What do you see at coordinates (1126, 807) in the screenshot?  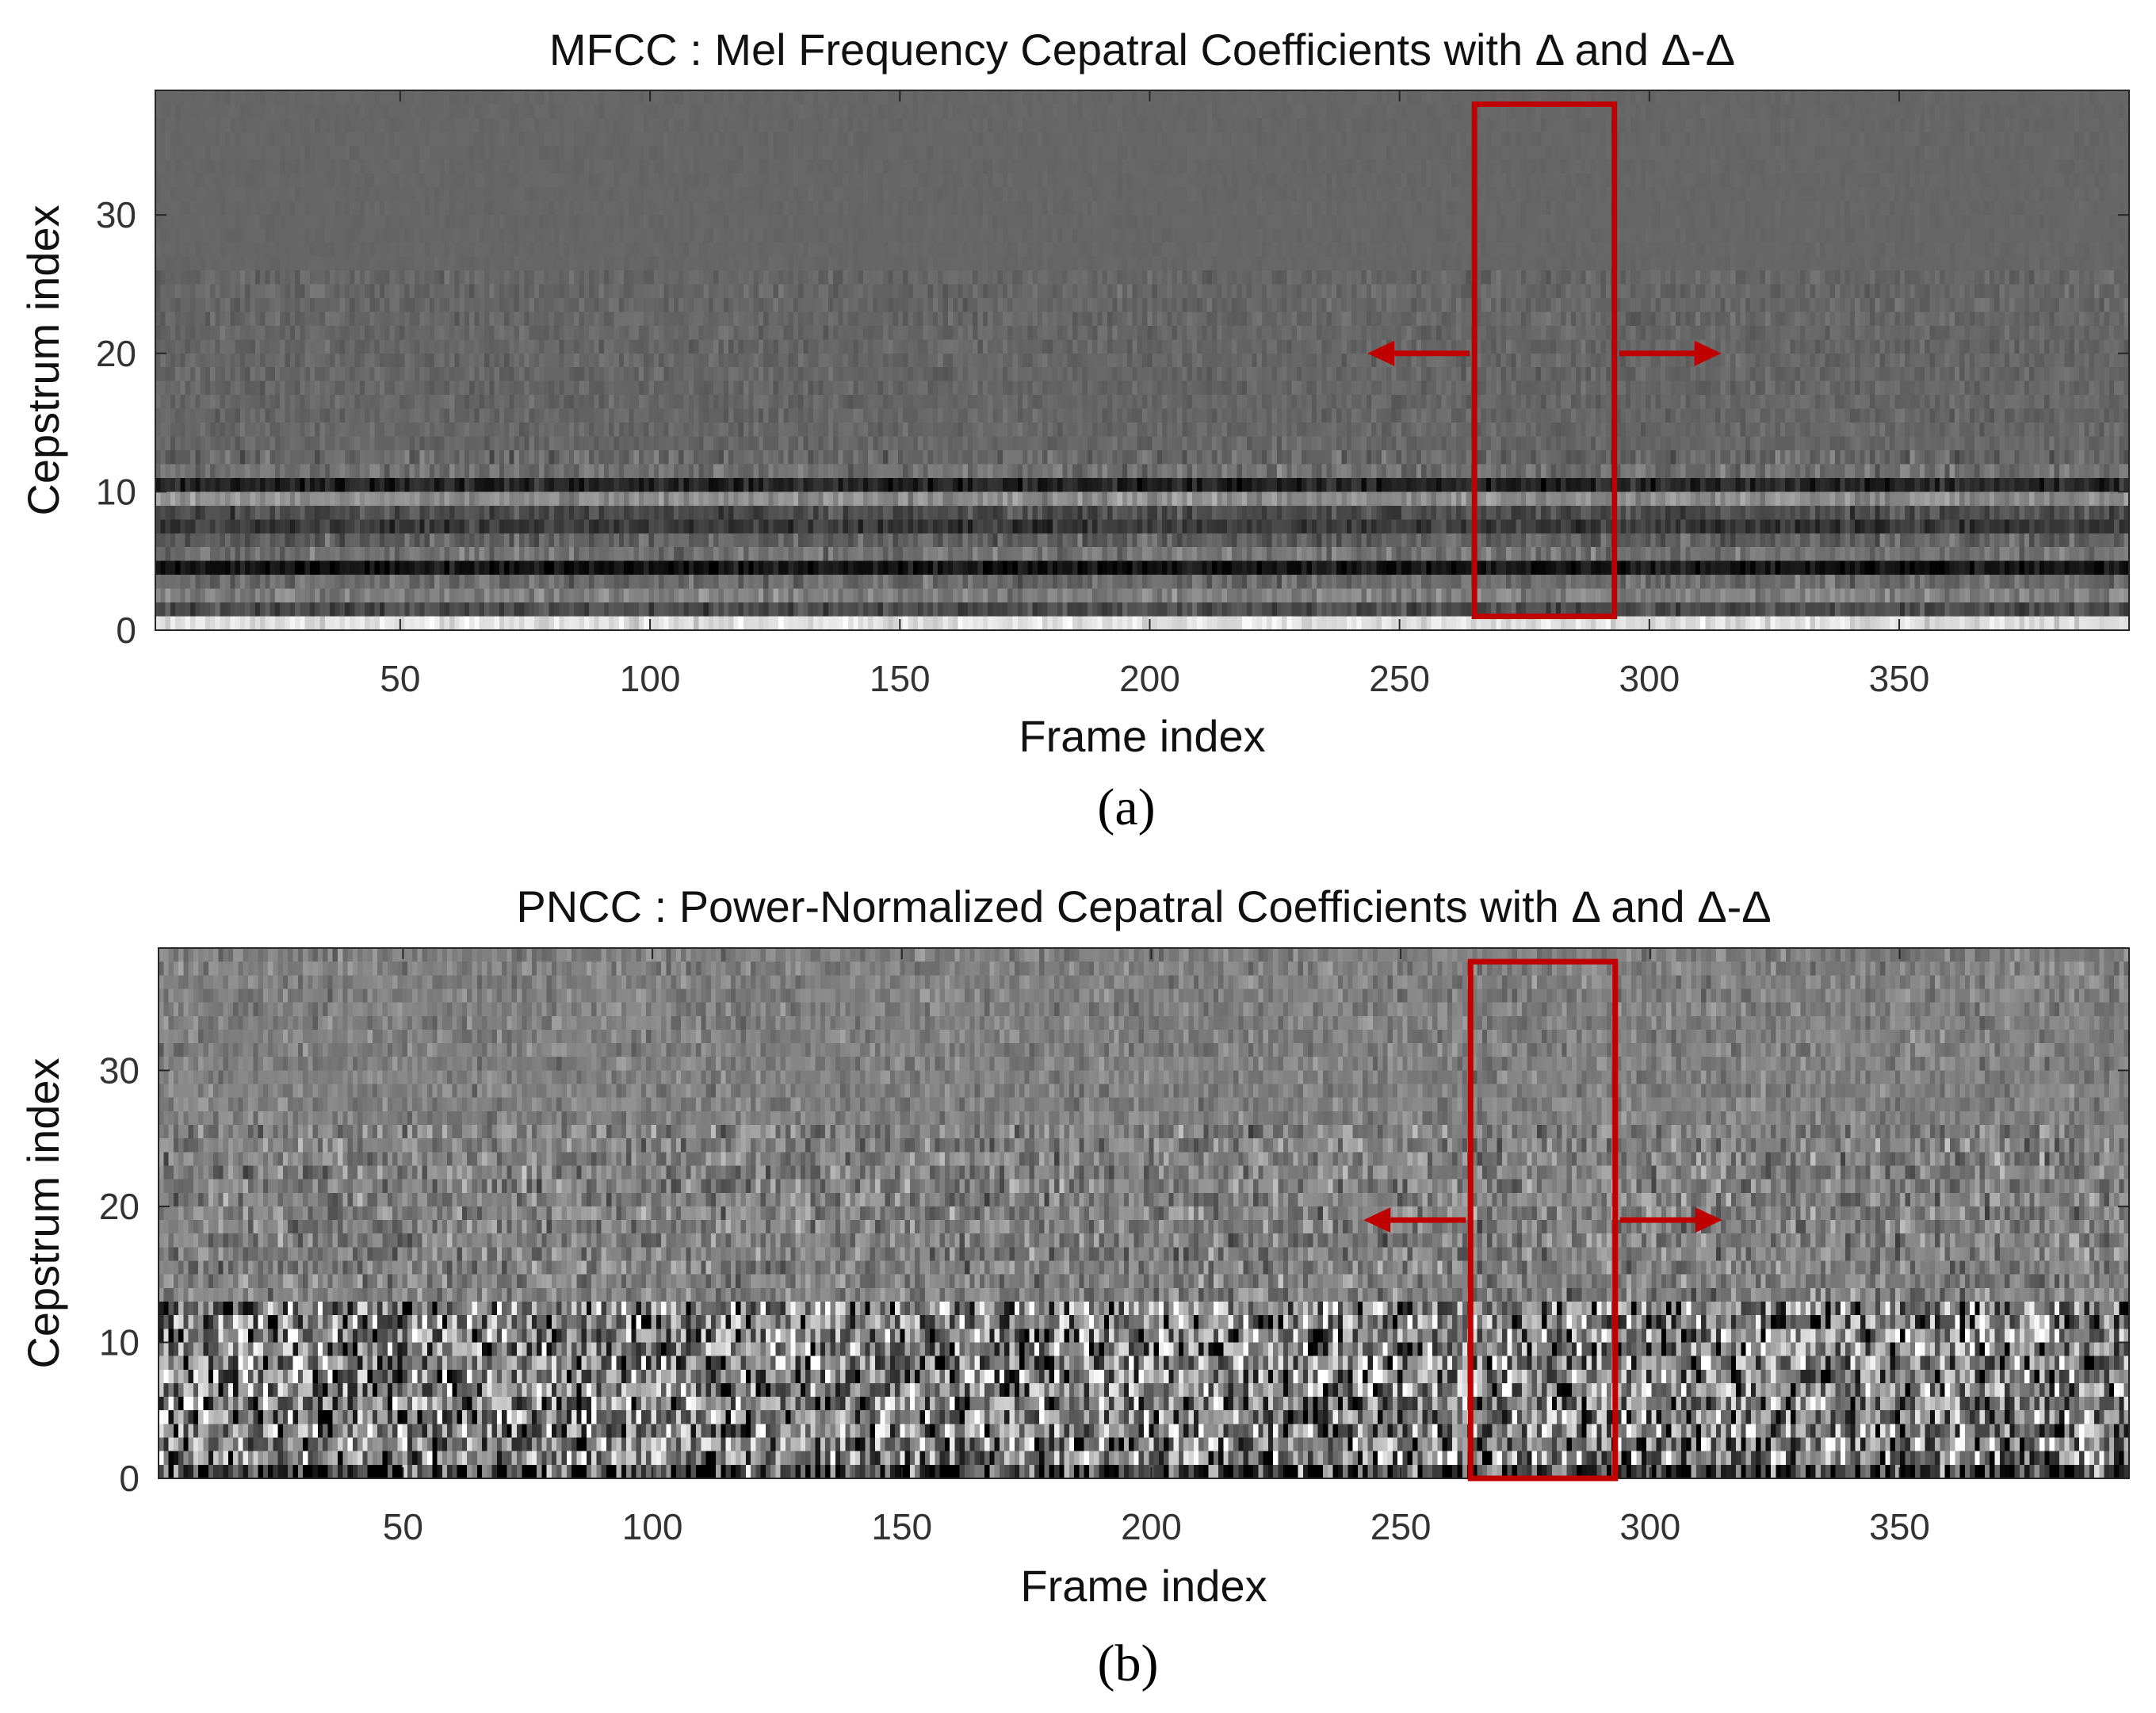 I see `panel-caption: (a)` at bounding box center [1126, 807].